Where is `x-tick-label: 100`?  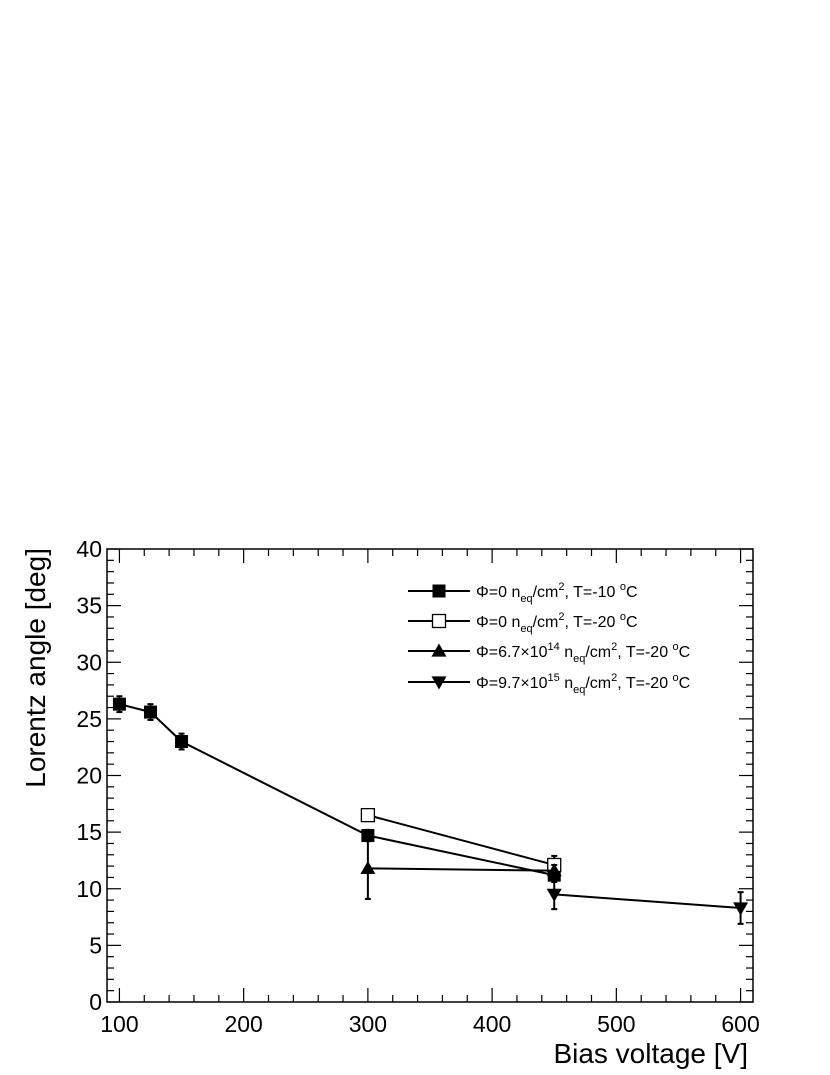
x-tick-label: 100 is located at coordinates (119, 1024).